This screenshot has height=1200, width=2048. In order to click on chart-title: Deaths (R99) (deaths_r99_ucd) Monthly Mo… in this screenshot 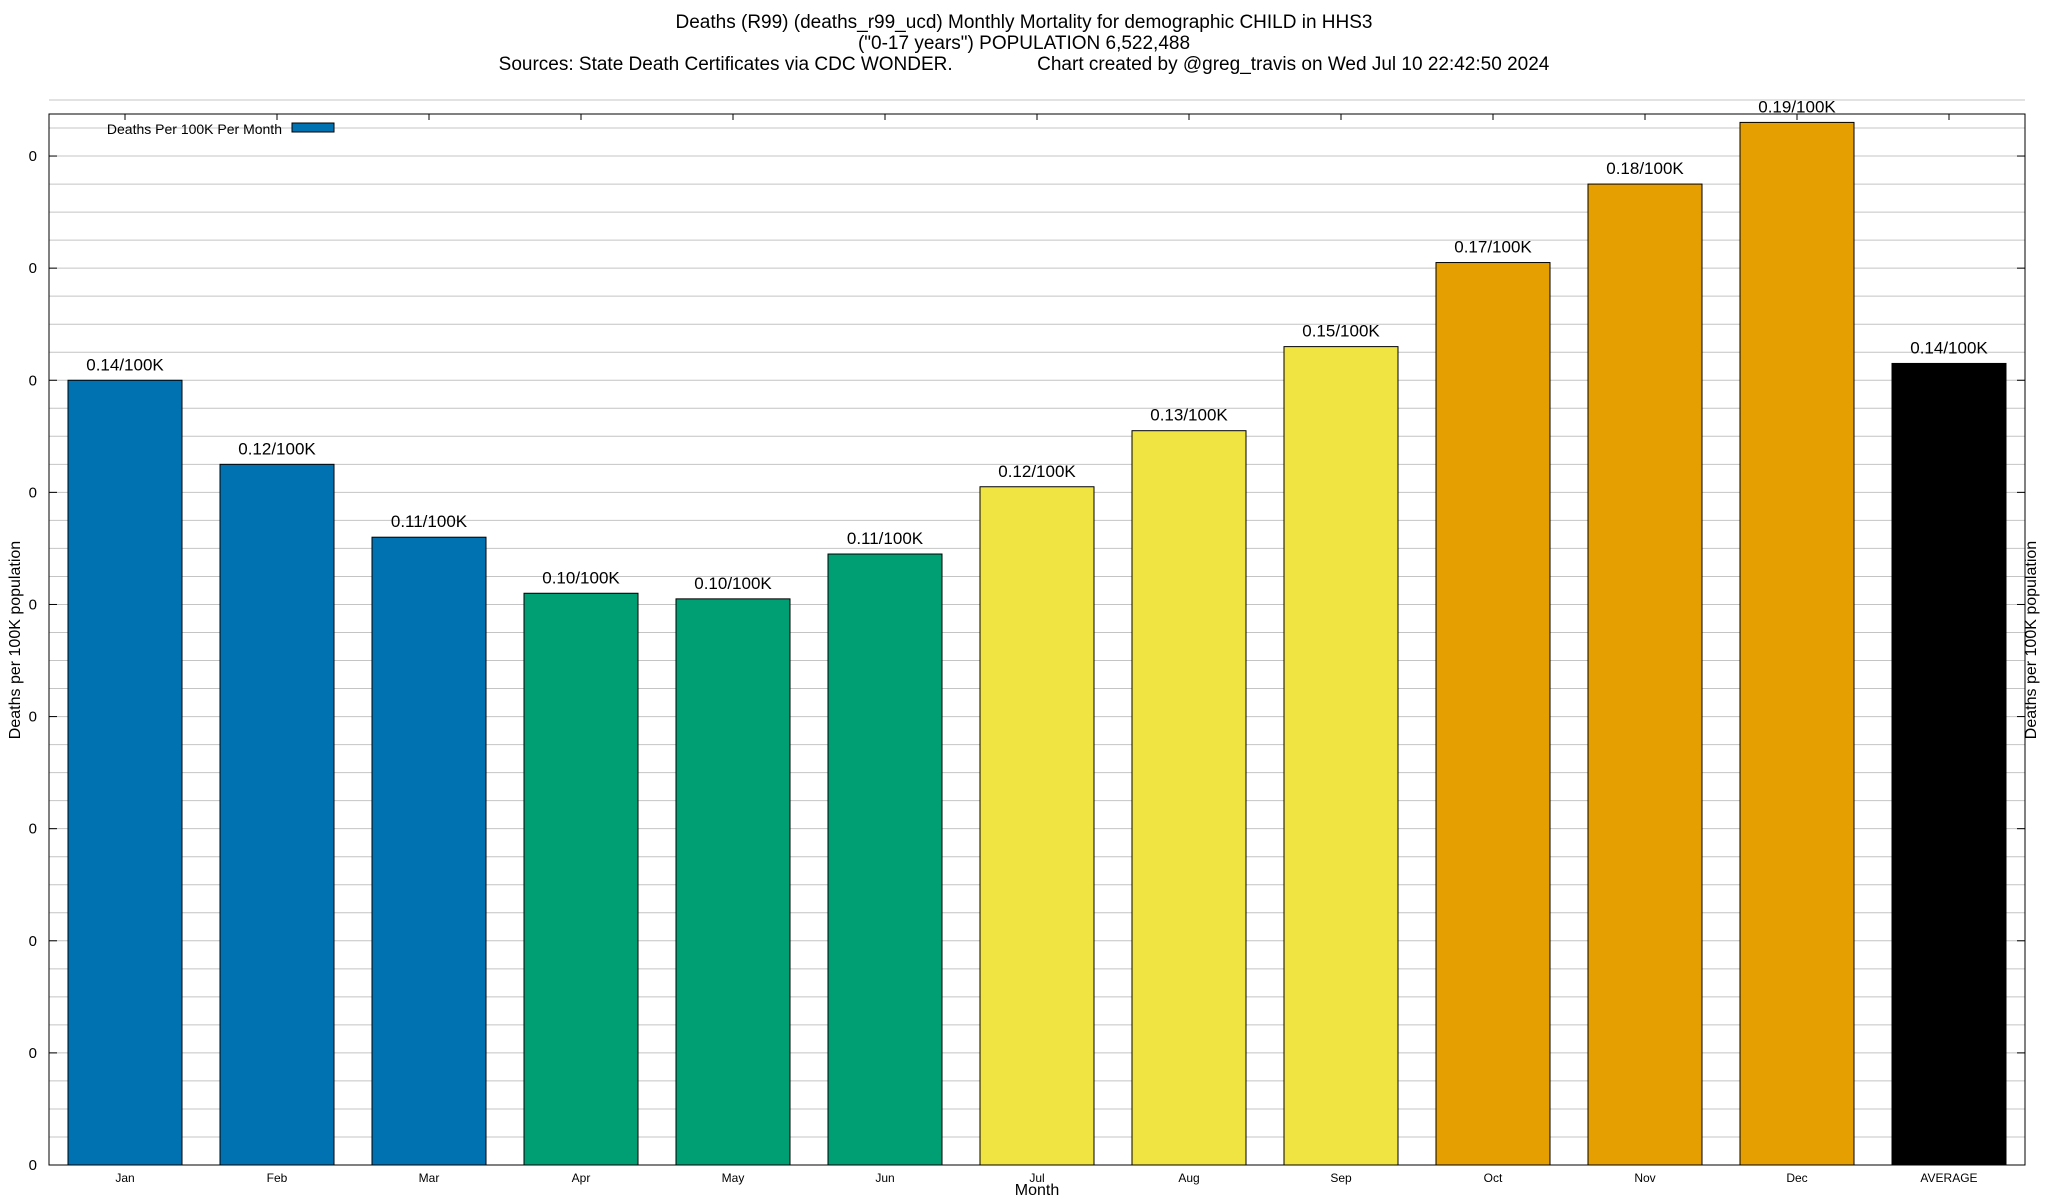, I will do `click(1024, 22)`.